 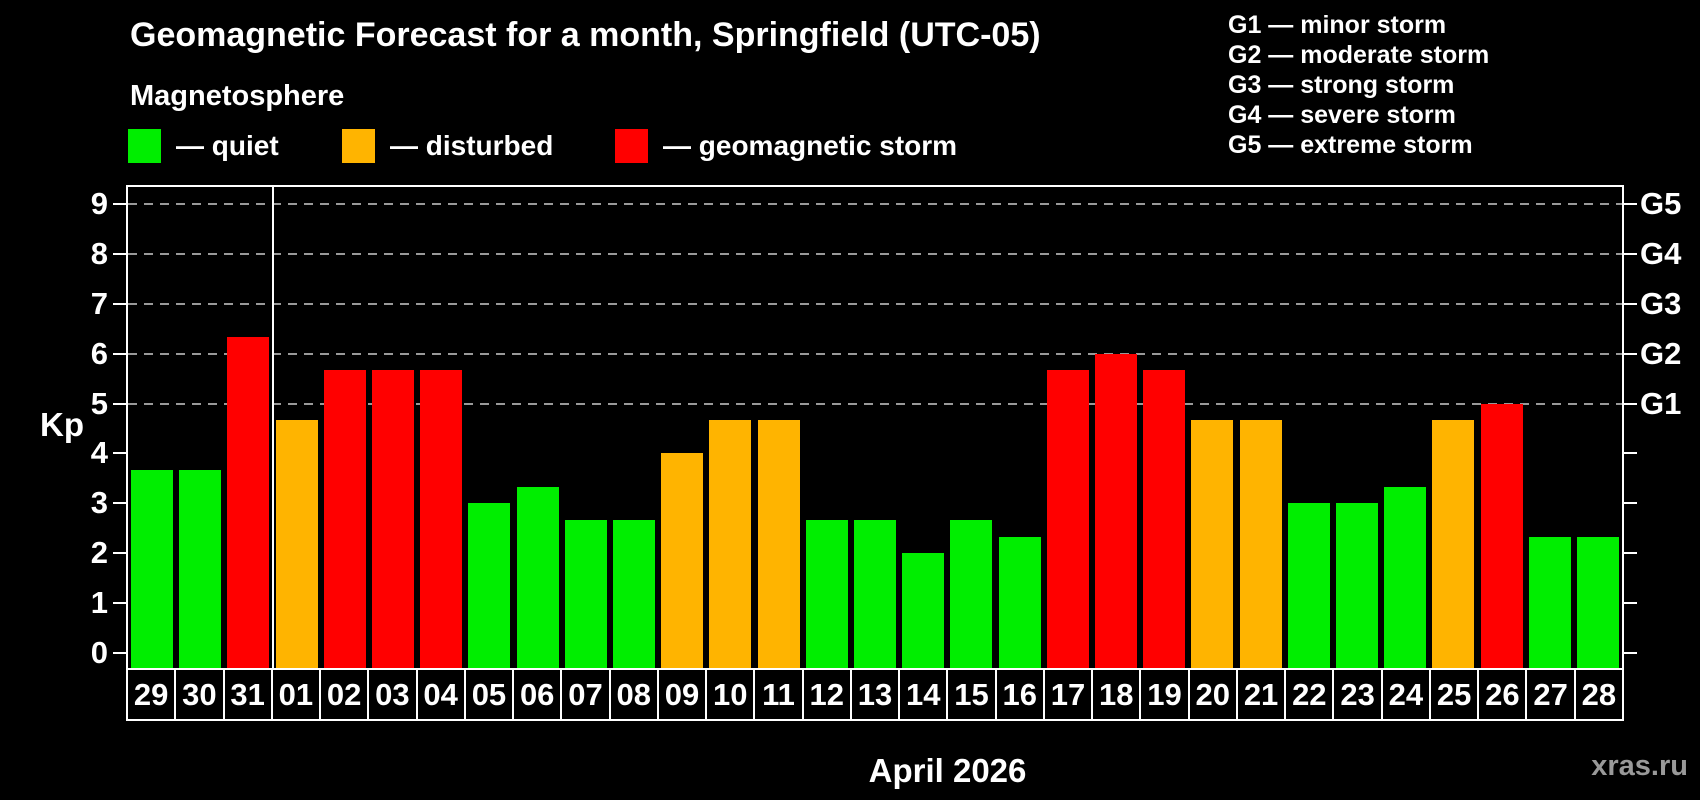 I want to click on day-label-13: 13, so click(x=875, y=694).